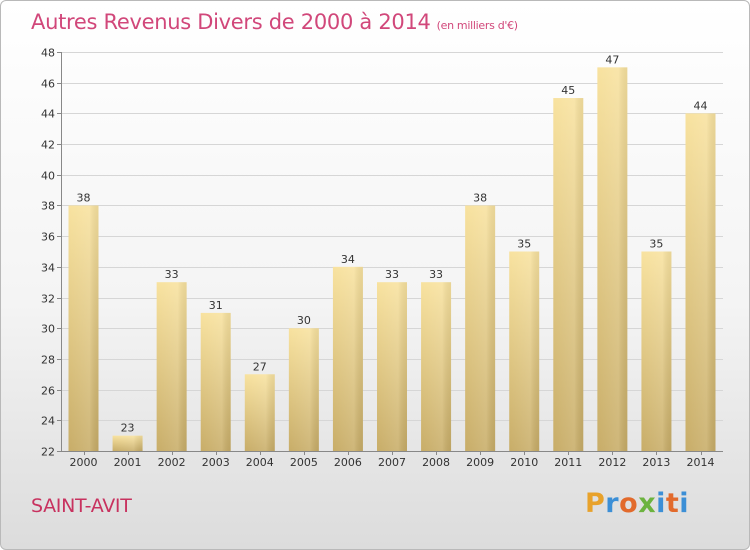 This screenshot has height=550, width=750. I want to click on y-tick-label: 24, so click(48, 421).